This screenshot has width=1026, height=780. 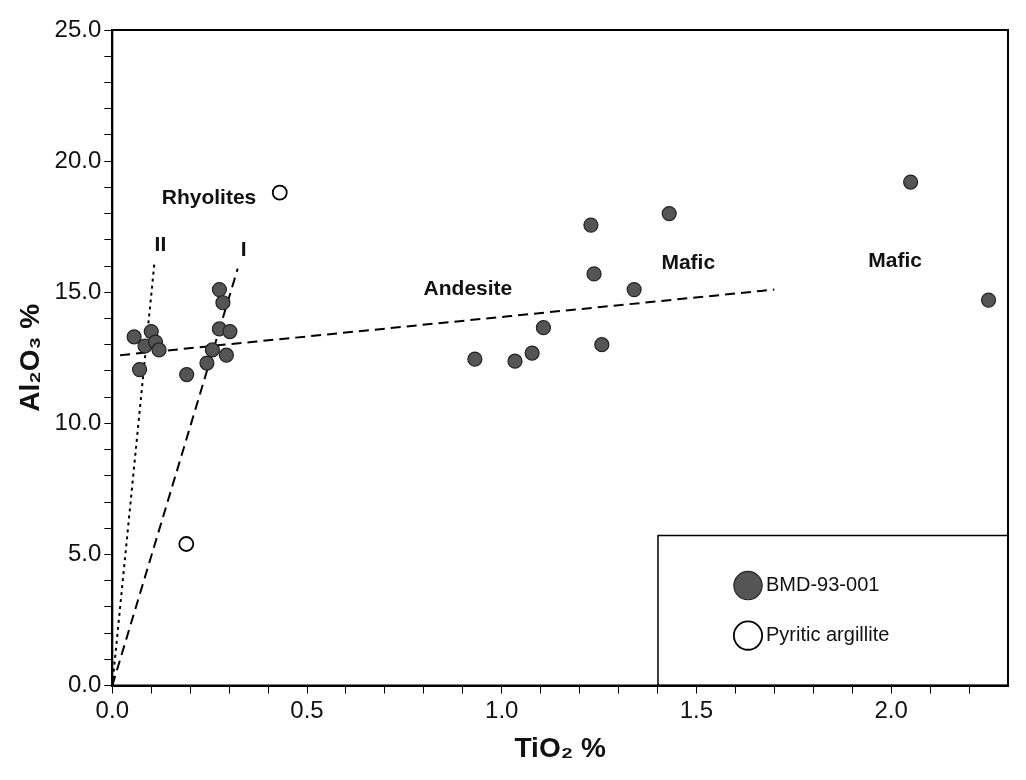 What do you see at coordinates (468, 288) in the screenshot?
I see `annotation: Andesite` at bounding box center [468, 288].